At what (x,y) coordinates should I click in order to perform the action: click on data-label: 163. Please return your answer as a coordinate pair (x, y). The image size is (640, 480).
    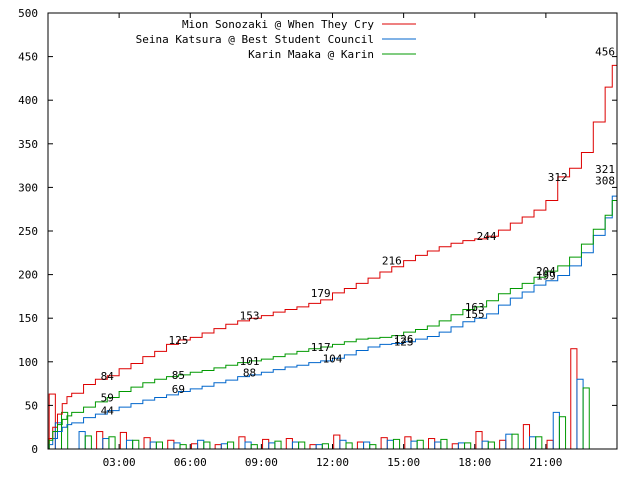
    Looking at the image, I should click on (475, 307).